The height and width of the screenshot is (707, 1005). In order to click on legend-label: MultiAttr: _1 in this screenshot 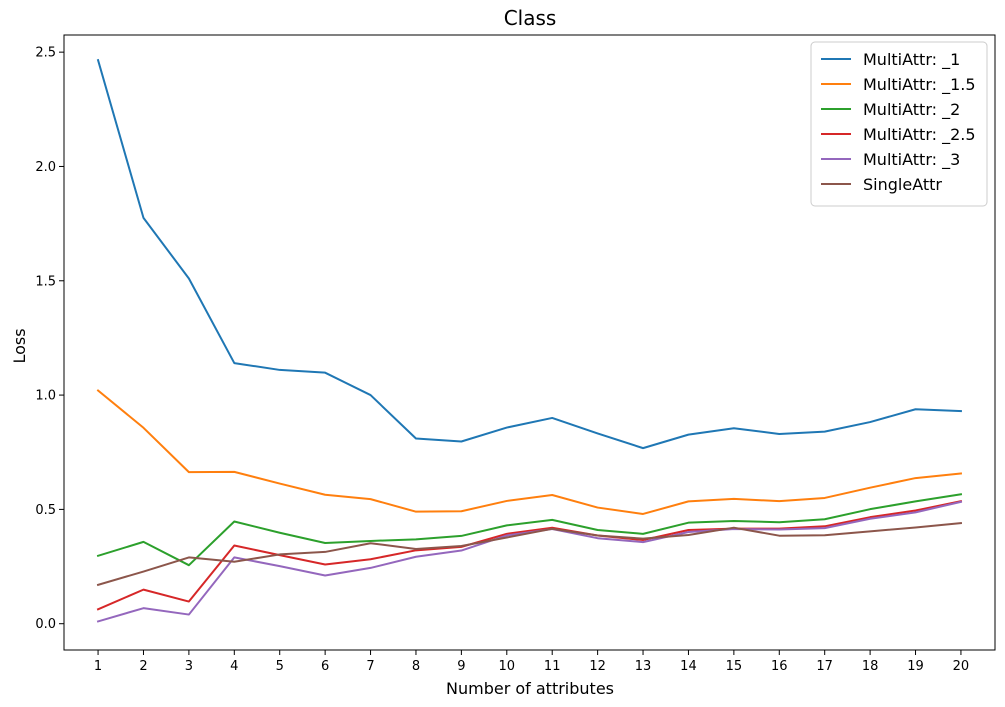, I will do `click(911, 60)`.